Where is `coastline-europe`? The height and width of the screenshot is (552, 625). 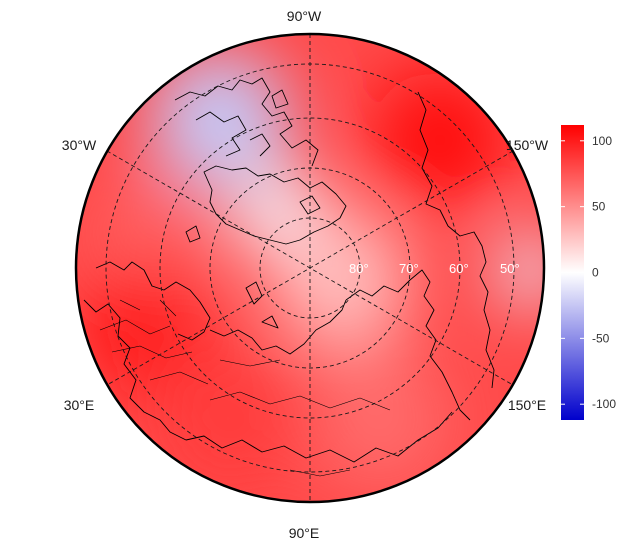 coastline-europe is located at coordinates (135, 370).